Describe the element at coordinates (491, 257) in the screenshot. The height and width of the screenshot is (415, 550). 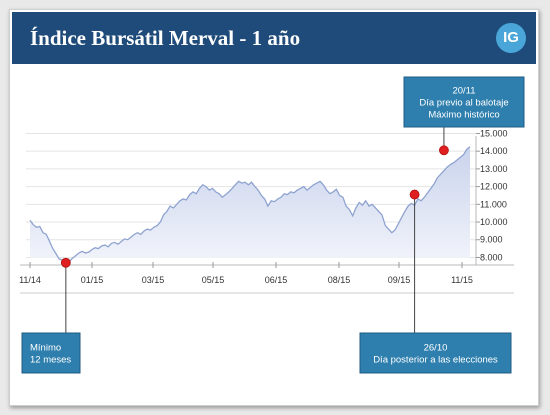
I see `y-tick-label: 8.000` at that location.